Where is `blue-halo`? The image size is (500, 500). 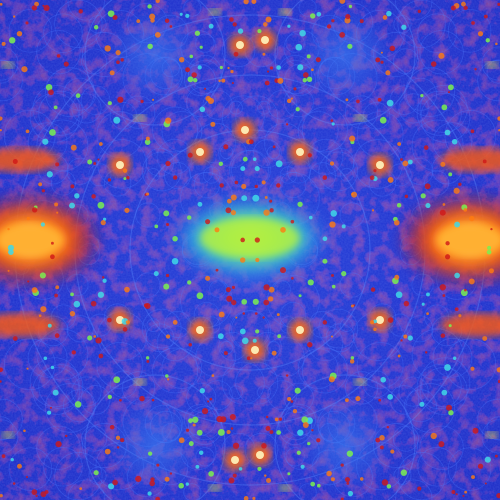 blue-halo is located at coordinates (345, 55).